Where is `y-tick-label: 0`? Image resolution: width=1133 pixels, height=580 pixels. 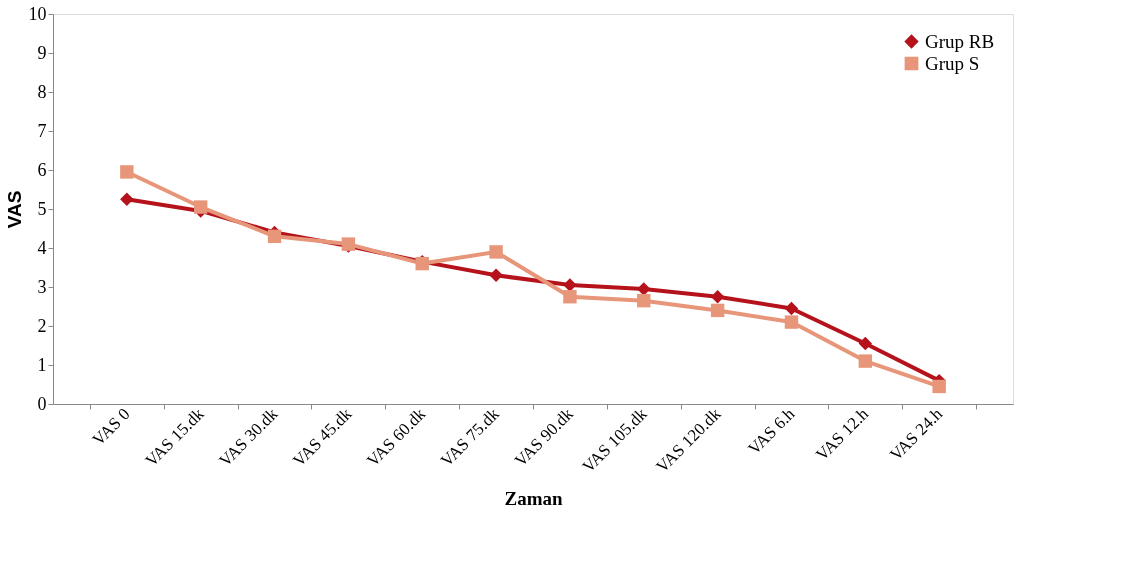 y-tick-label: 0 is located at coordinates (42, 403).